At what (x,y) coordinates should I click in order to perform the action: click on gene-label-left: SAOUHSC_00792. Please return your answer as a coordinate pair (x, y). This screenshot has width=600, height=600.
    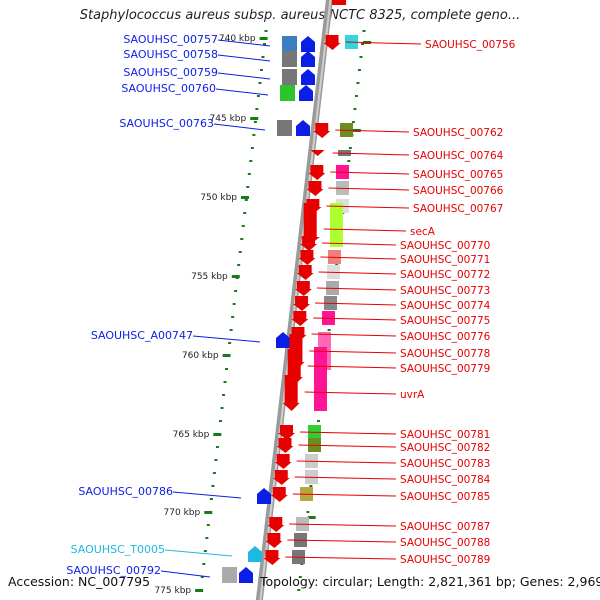
    Looking at the image, I should click on (113, 570).